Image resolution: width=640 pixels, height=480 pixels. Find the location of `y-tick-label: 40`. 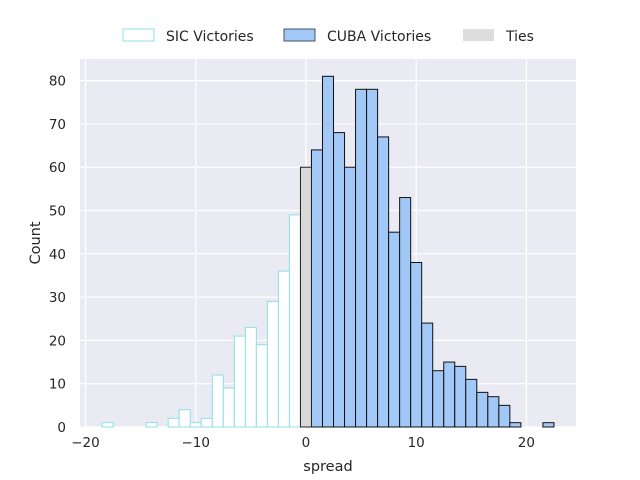

y-tick-label: 40 is located at coordinates (57, 255).